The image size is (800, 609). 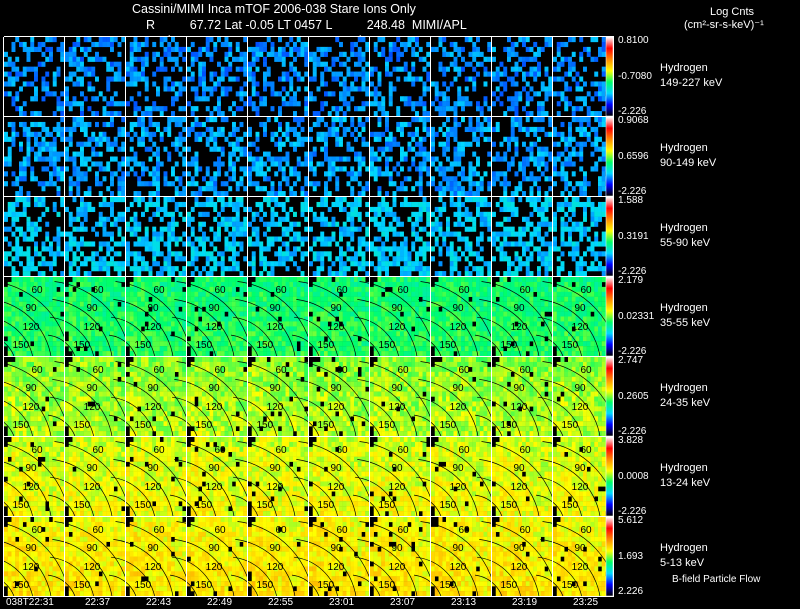 What do you see at coordinates (34, 157) in the screenshot?
I see `heatmap-panel` at bounding box center [34, 157].